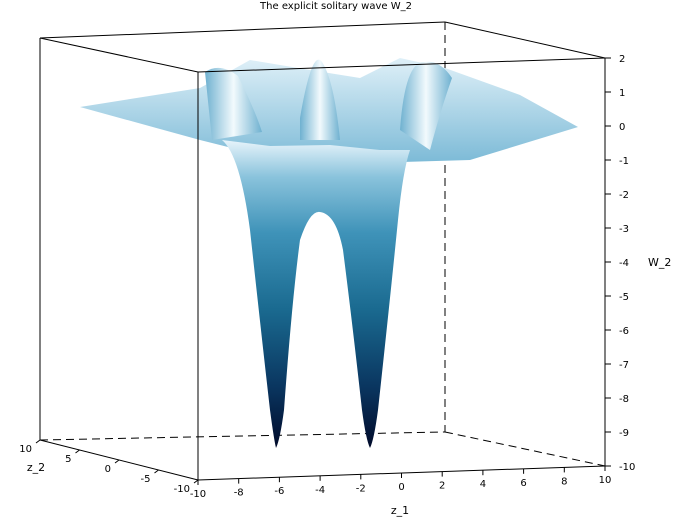 This screenshot has width=673, height=523. Describe the element at coordinates (279, 491) in the screenshot. I see `x-tick-label: -6` at that location.